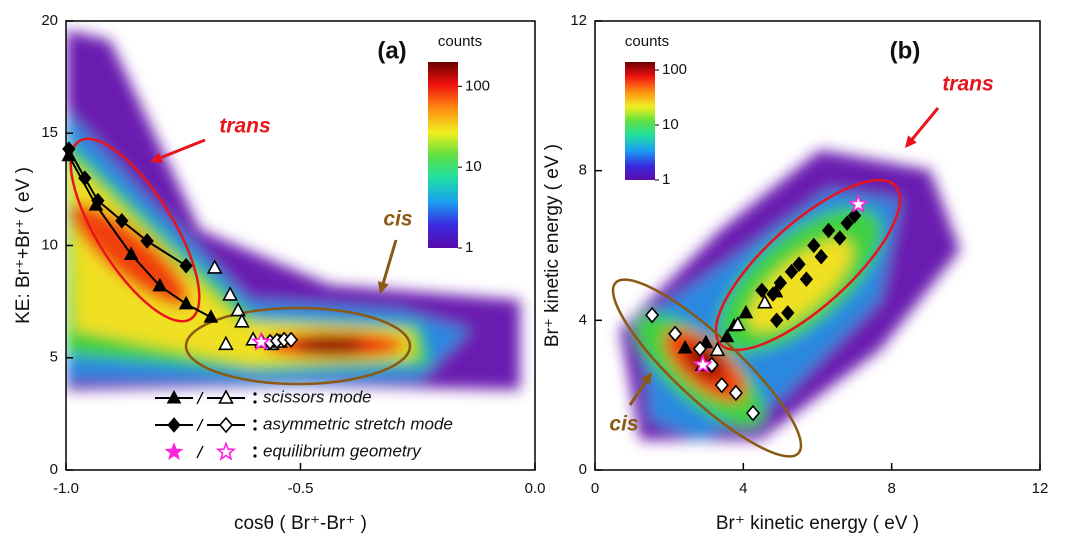 Image resolution: width=1071 pixels, height=539 pixels. Describe the element at coordinates (535, 488) in the screenshot. I see `x-tick-label: 0.0` at that location.